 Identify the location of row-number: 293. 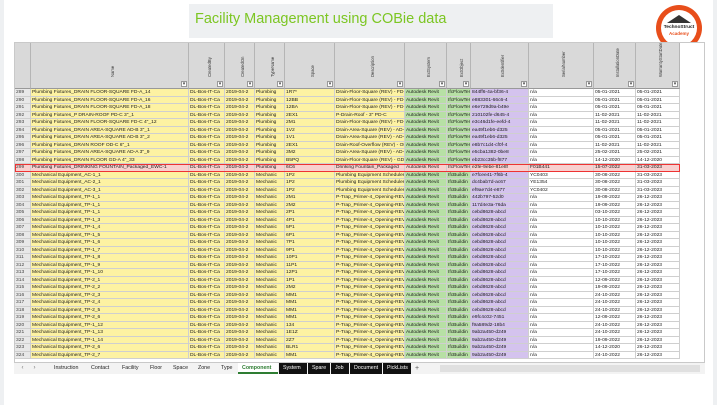
(23, 123).